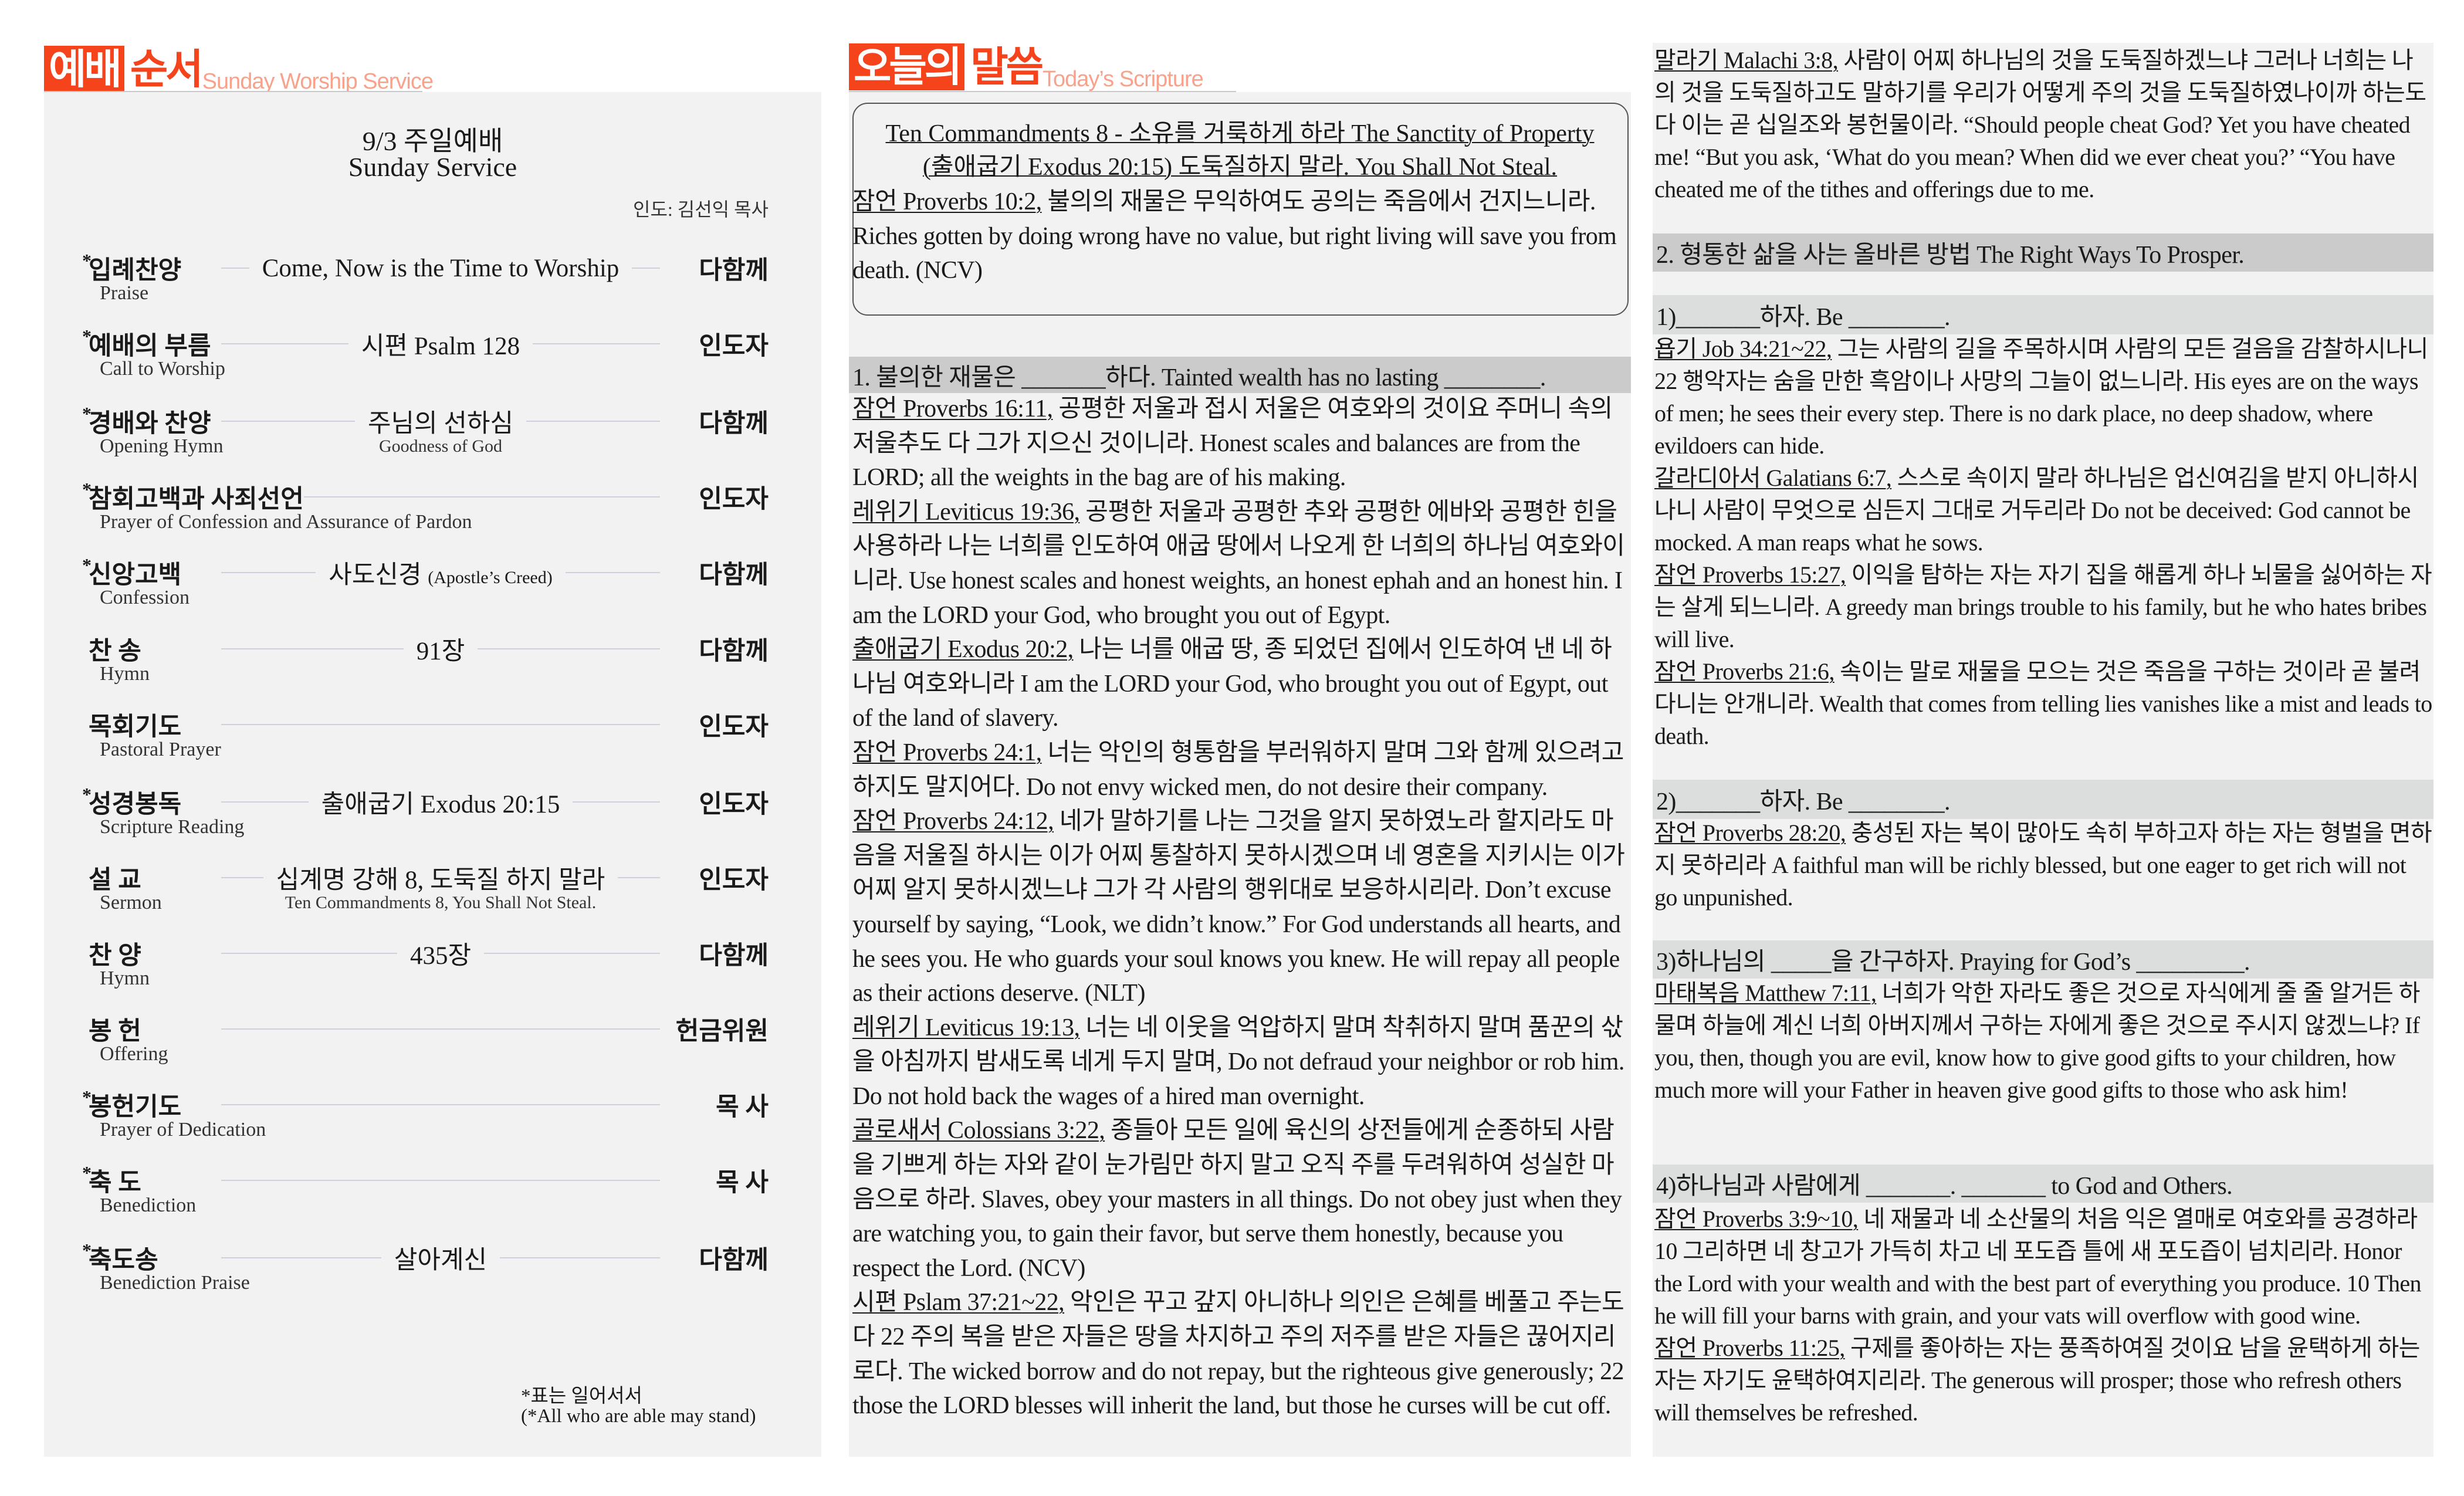 The width and height of the screenshot is (2464, 1496). Describe the element at coordinates (440, 572) in the screenshot. I see `row-center-text: 사도신경 (Apostle’s Creed)` at that location.